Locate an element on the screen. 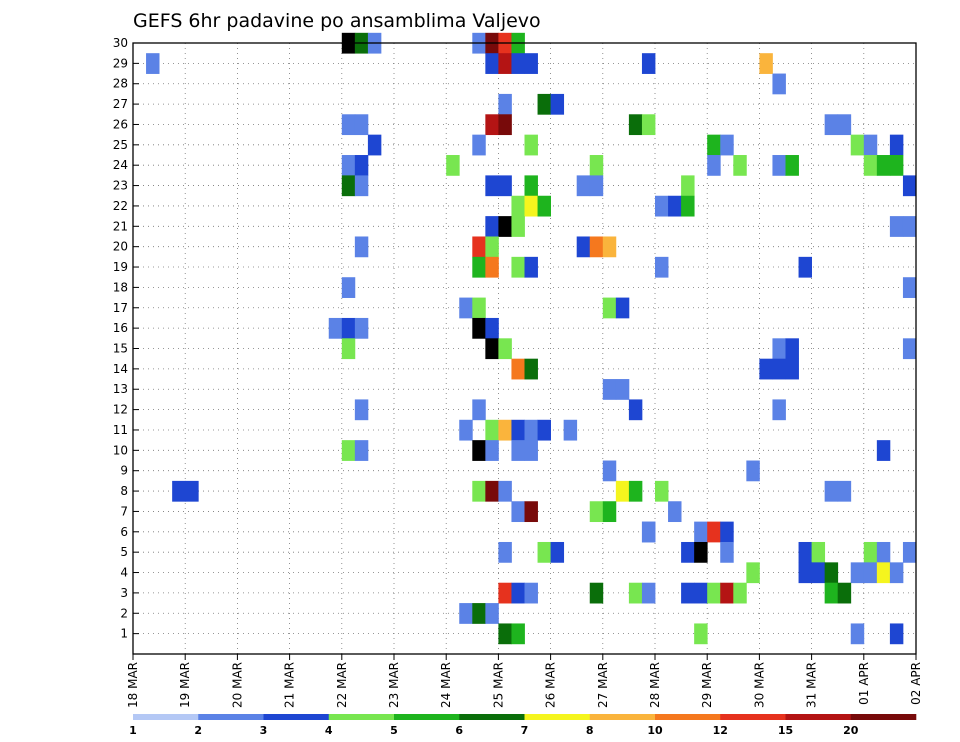  x-tick-label: 21 MAR is located at coordinates (290, 685).